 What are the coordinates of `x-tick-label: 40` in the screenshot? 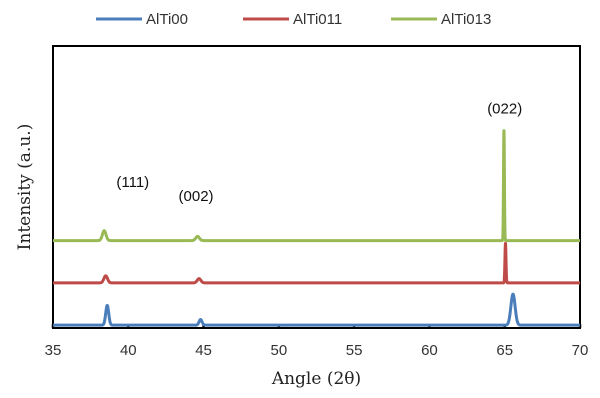 It's located at (128, 350).